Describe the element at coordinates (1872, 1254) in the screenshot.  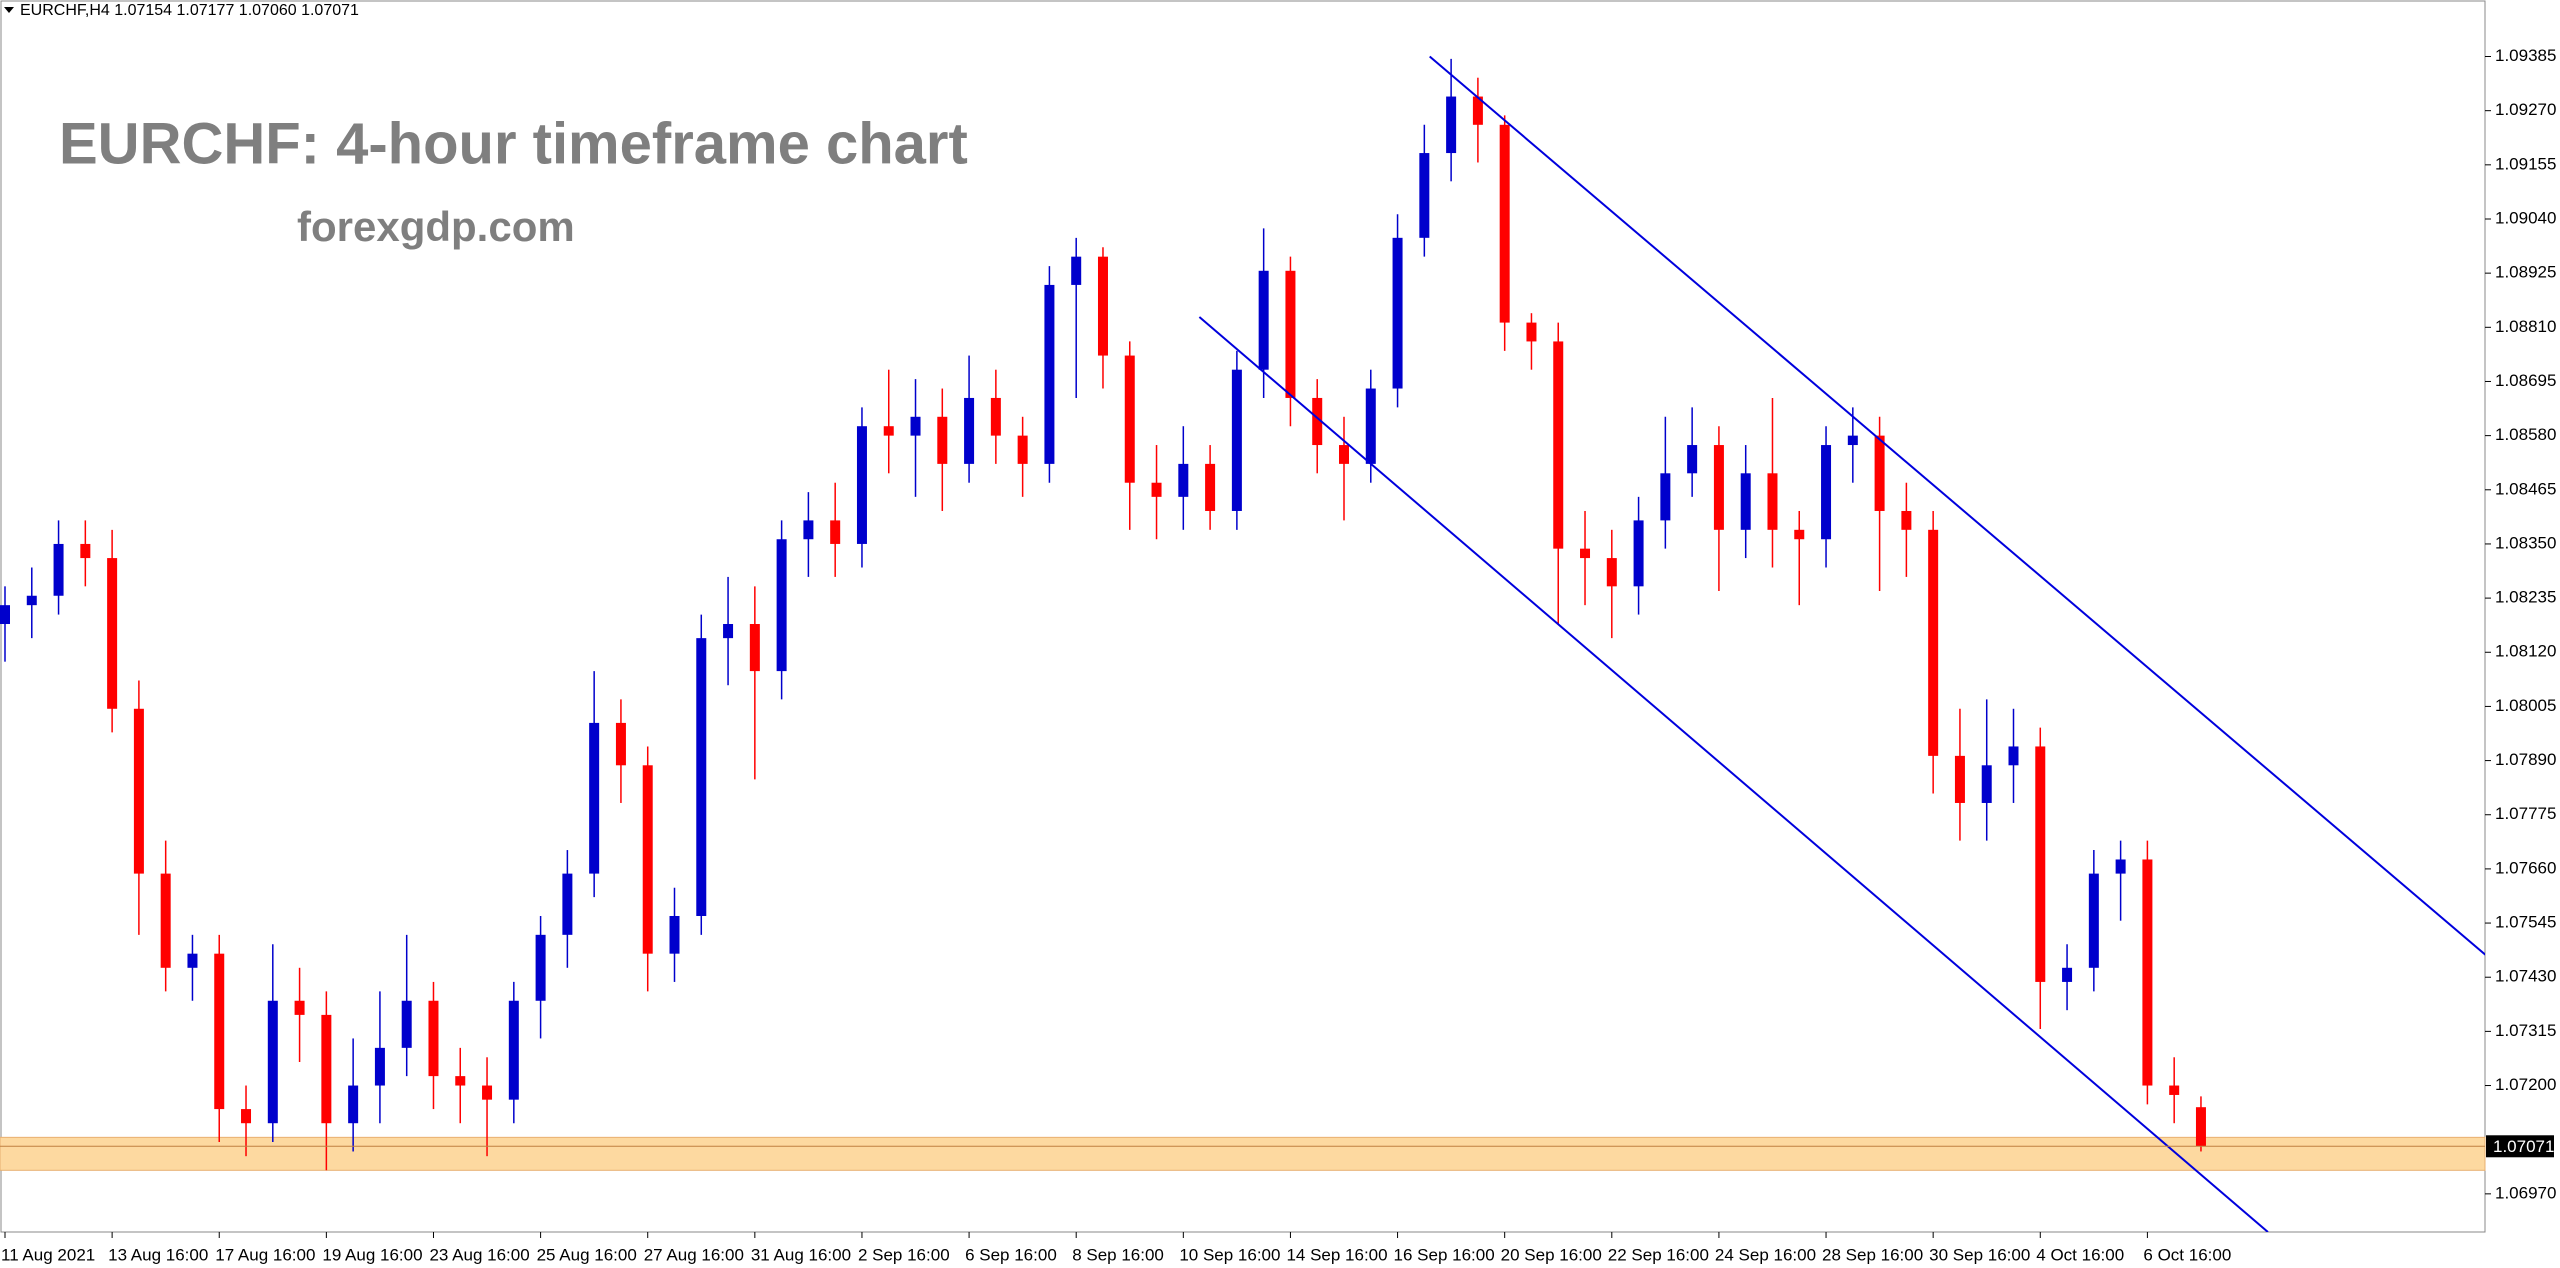
I see `x-tick-label: 28 Sep 16:00` at that location.